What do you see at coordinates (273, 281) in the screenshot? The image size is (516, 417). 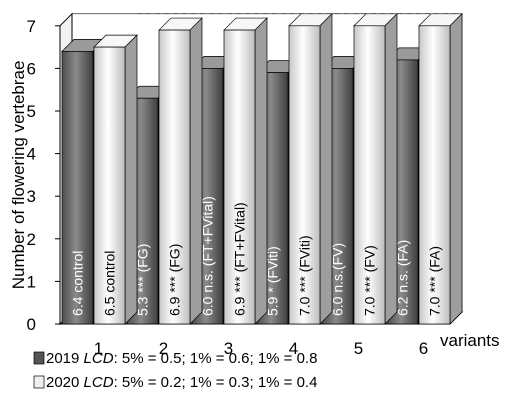 I see `data-label: 5.9 * (FViti)` at bounding box center [273, 281].